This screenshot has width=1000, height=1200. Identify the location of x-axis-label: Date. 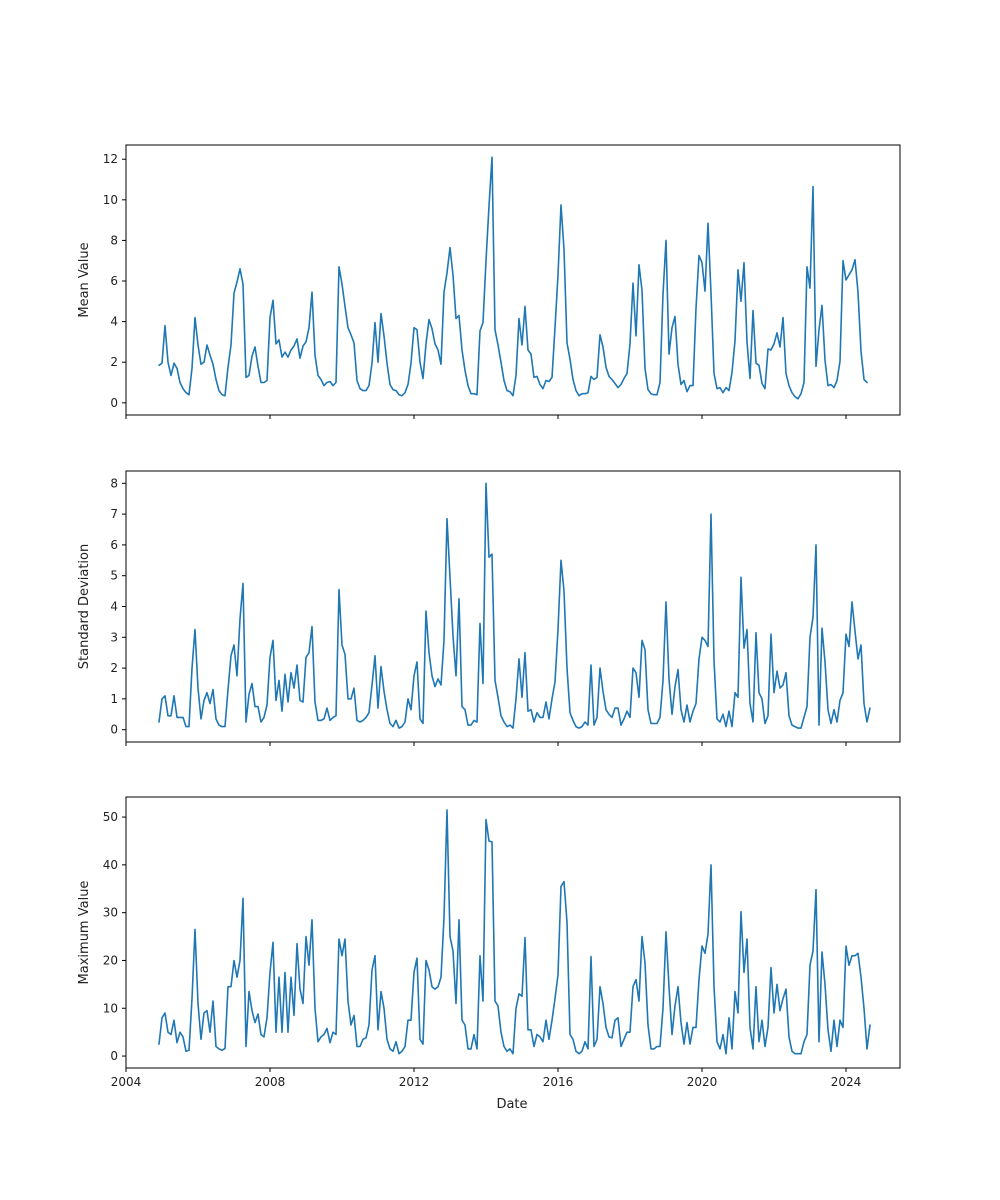
(511, 1104).